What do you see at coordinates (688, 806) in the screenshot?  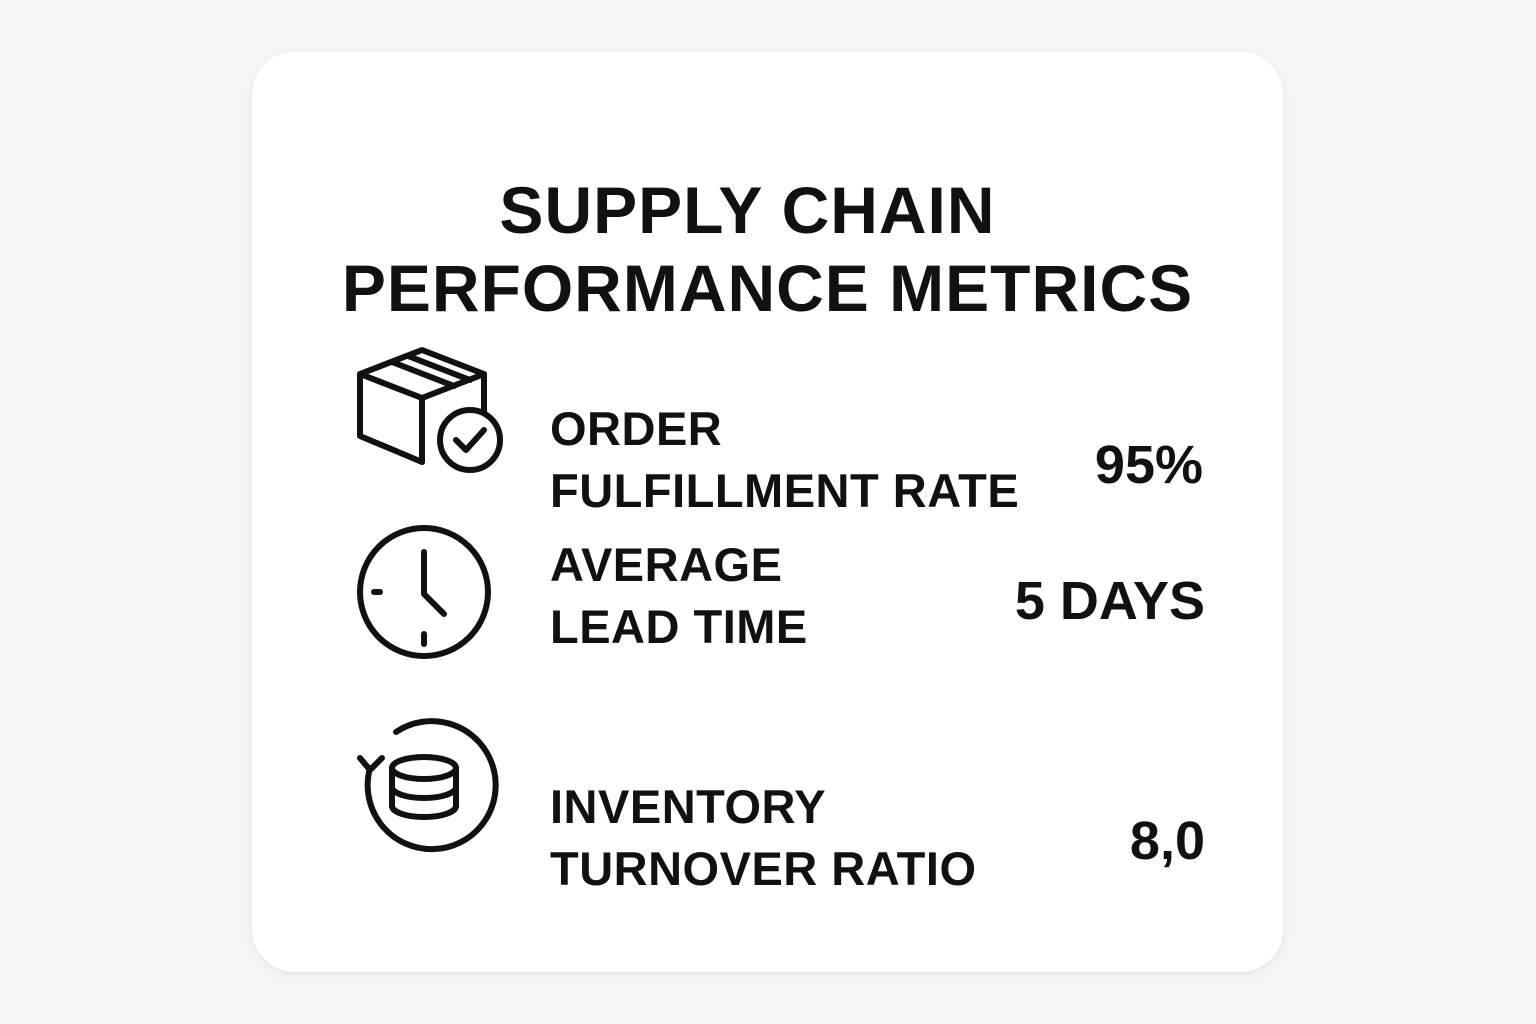 I see `metric-label-line1: INVENTORY` at bounding box center [688, 806].